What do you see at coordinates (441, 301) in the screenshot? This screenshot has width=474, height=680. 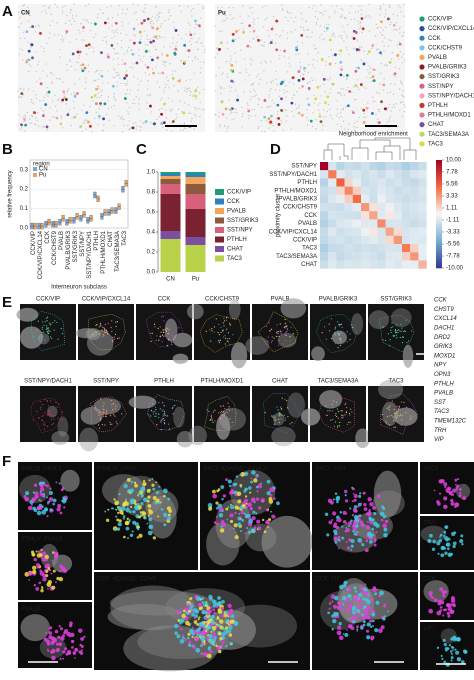 I see `gene-label: CCK` at bounding box center [441, 301].